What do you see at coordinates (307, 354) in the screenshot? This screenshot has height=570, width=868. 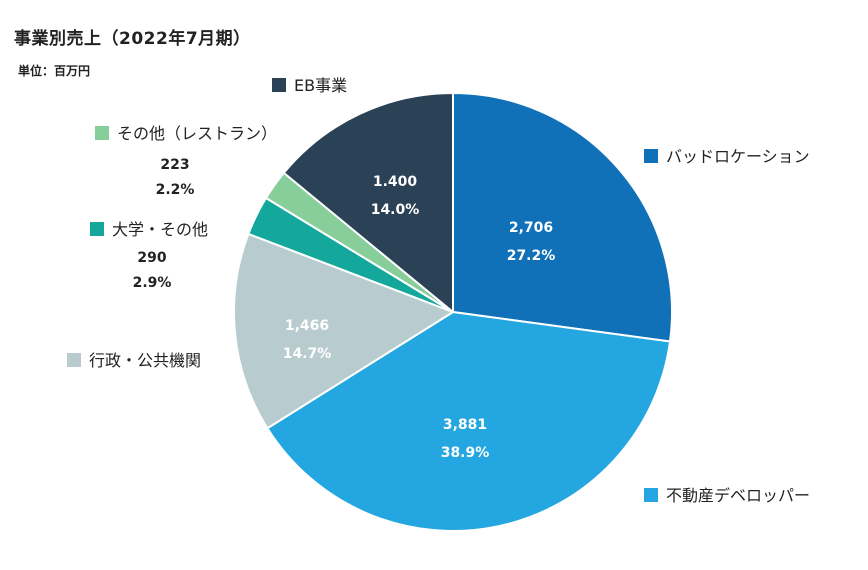 I see `slice-percent-label: 14.7%` at bounding box center [307, 354].